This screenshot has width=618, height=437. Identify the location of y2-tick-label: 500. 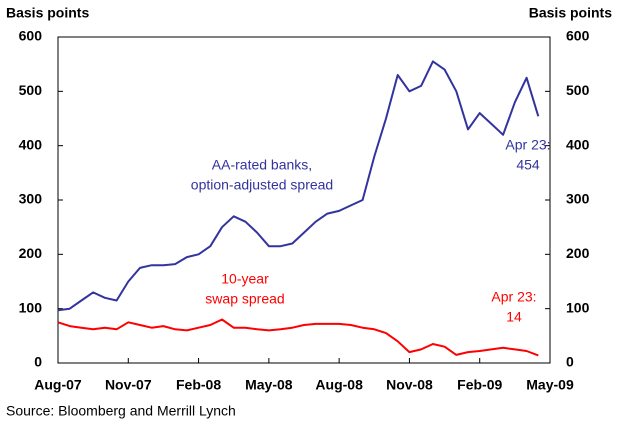
(578, 90).